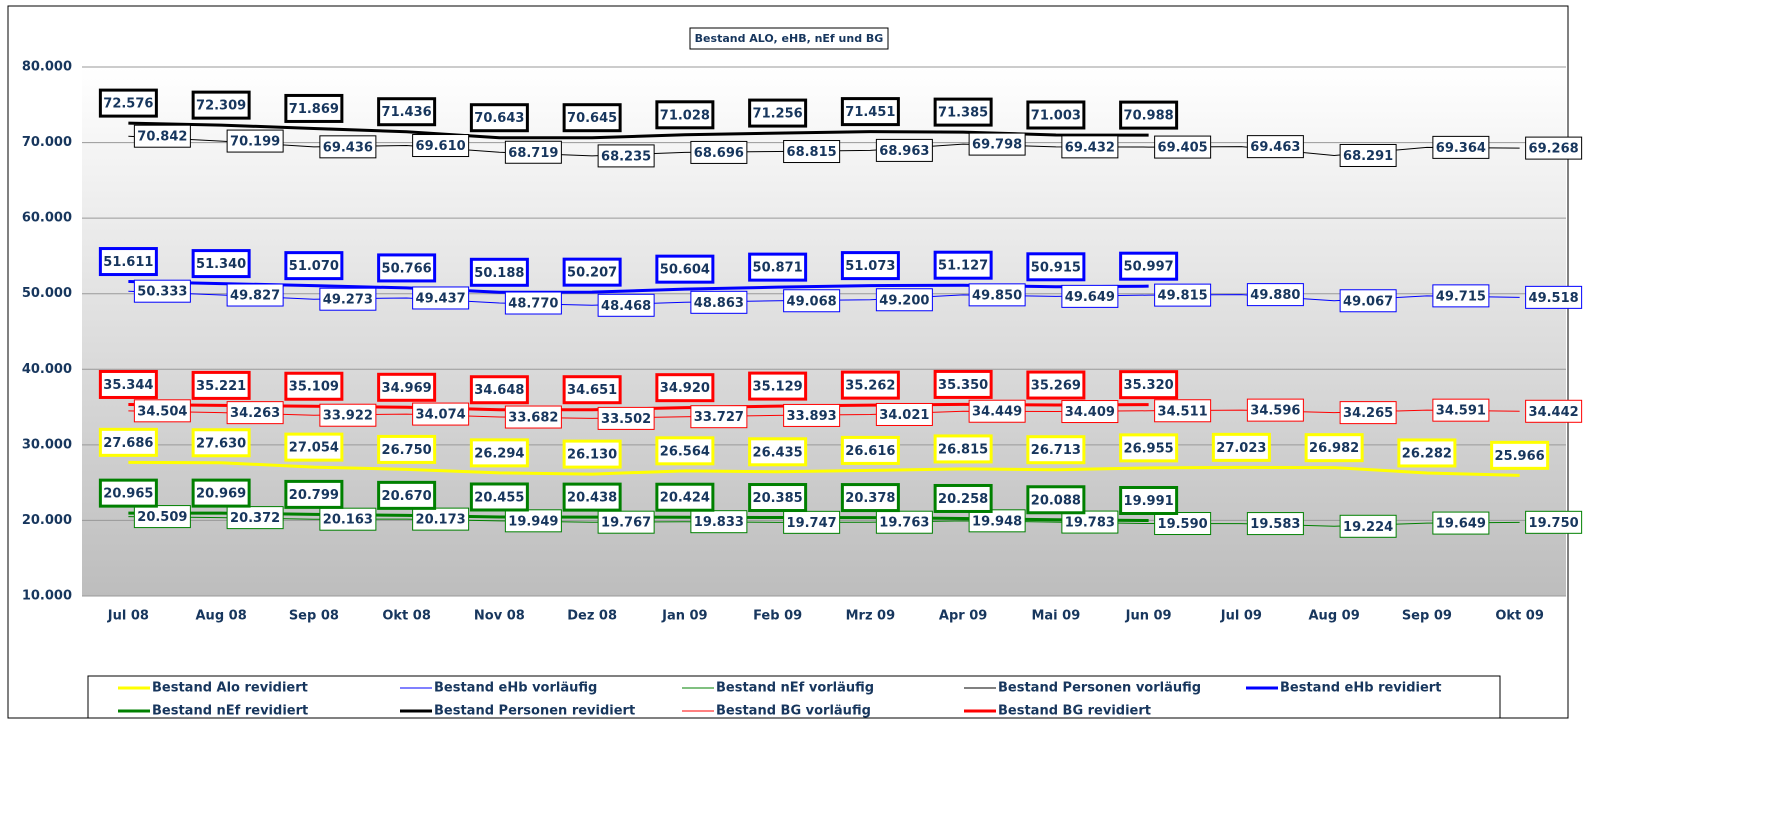 This screenshot has height=820, width=1776. What do you see at coordinates (407, 450) in the screenshot?
I see `data-label: 26.750` at bounding box center [407, 450].